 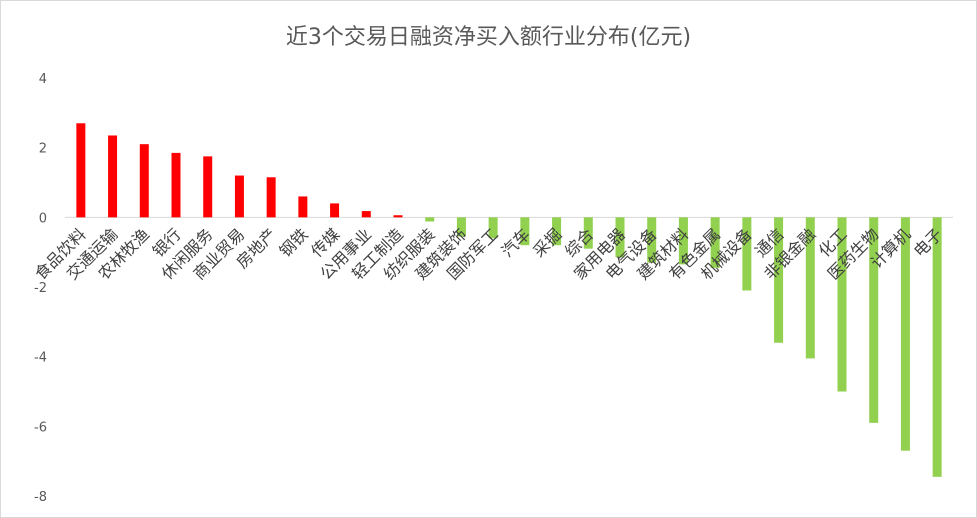 What do you see at coordinates (40, 497) in the screenshot?
I see `y-tick-label: -8` at bounding box center [40, 497].